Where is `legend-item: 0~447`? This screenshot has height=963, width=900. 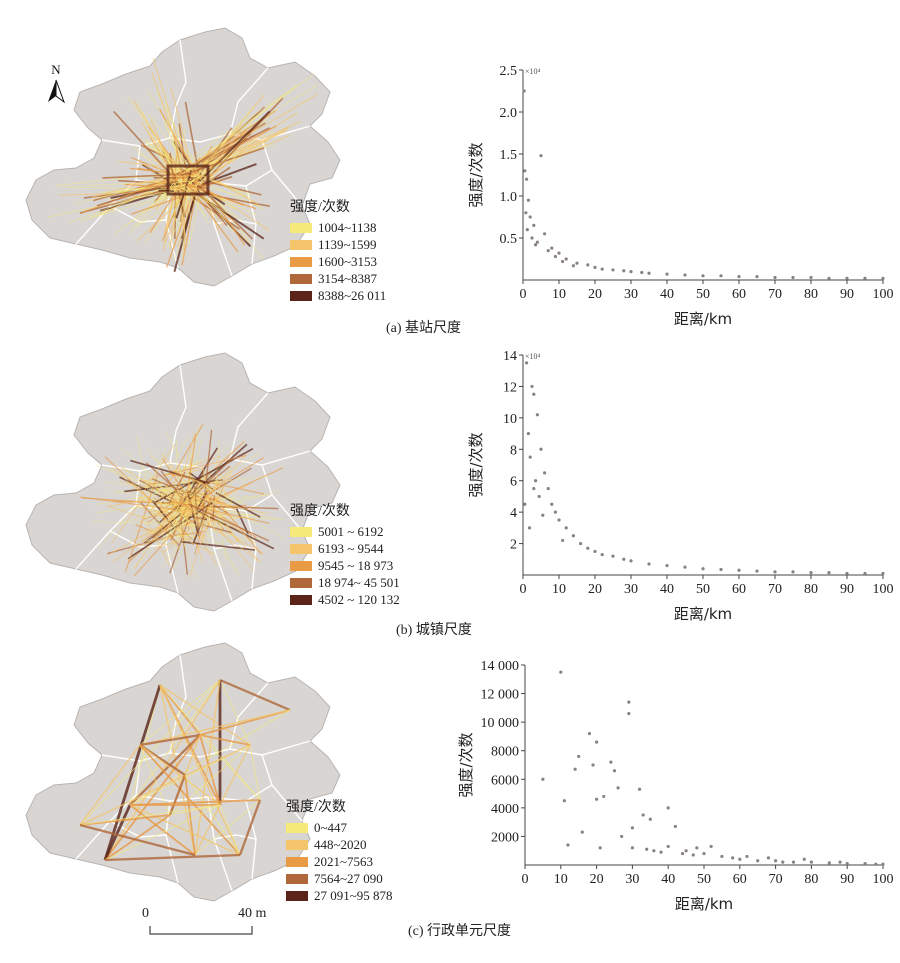 legend-item: 0~447 is located at coordinates (339, 827).